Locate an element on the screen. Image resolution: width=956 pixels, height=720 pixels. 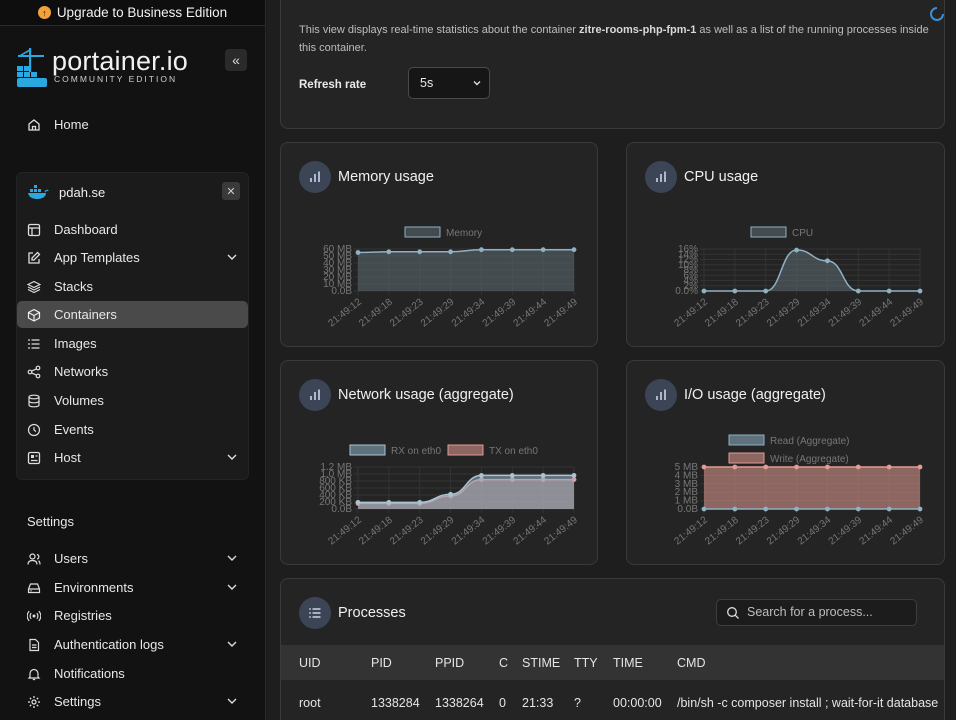
y-tick-label: 20 MB is located at coordinates (337, 277).